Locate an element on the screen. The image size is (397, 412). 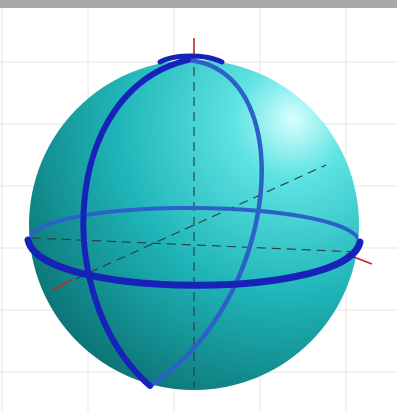
window-top-bar is located at coordinates (198, 4).